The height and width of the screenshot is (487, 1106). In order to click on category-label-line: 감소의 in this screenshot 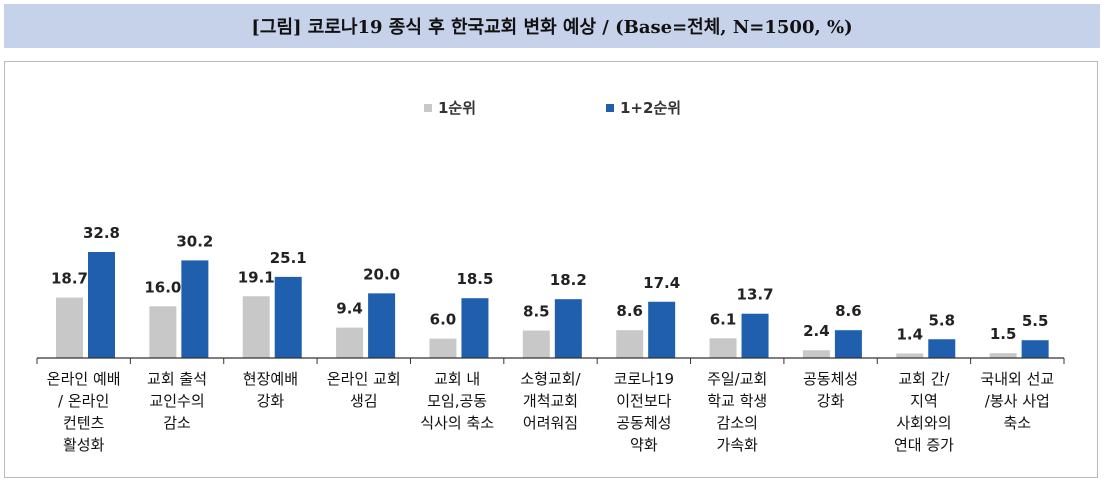, I will do `click(737, 423)`.